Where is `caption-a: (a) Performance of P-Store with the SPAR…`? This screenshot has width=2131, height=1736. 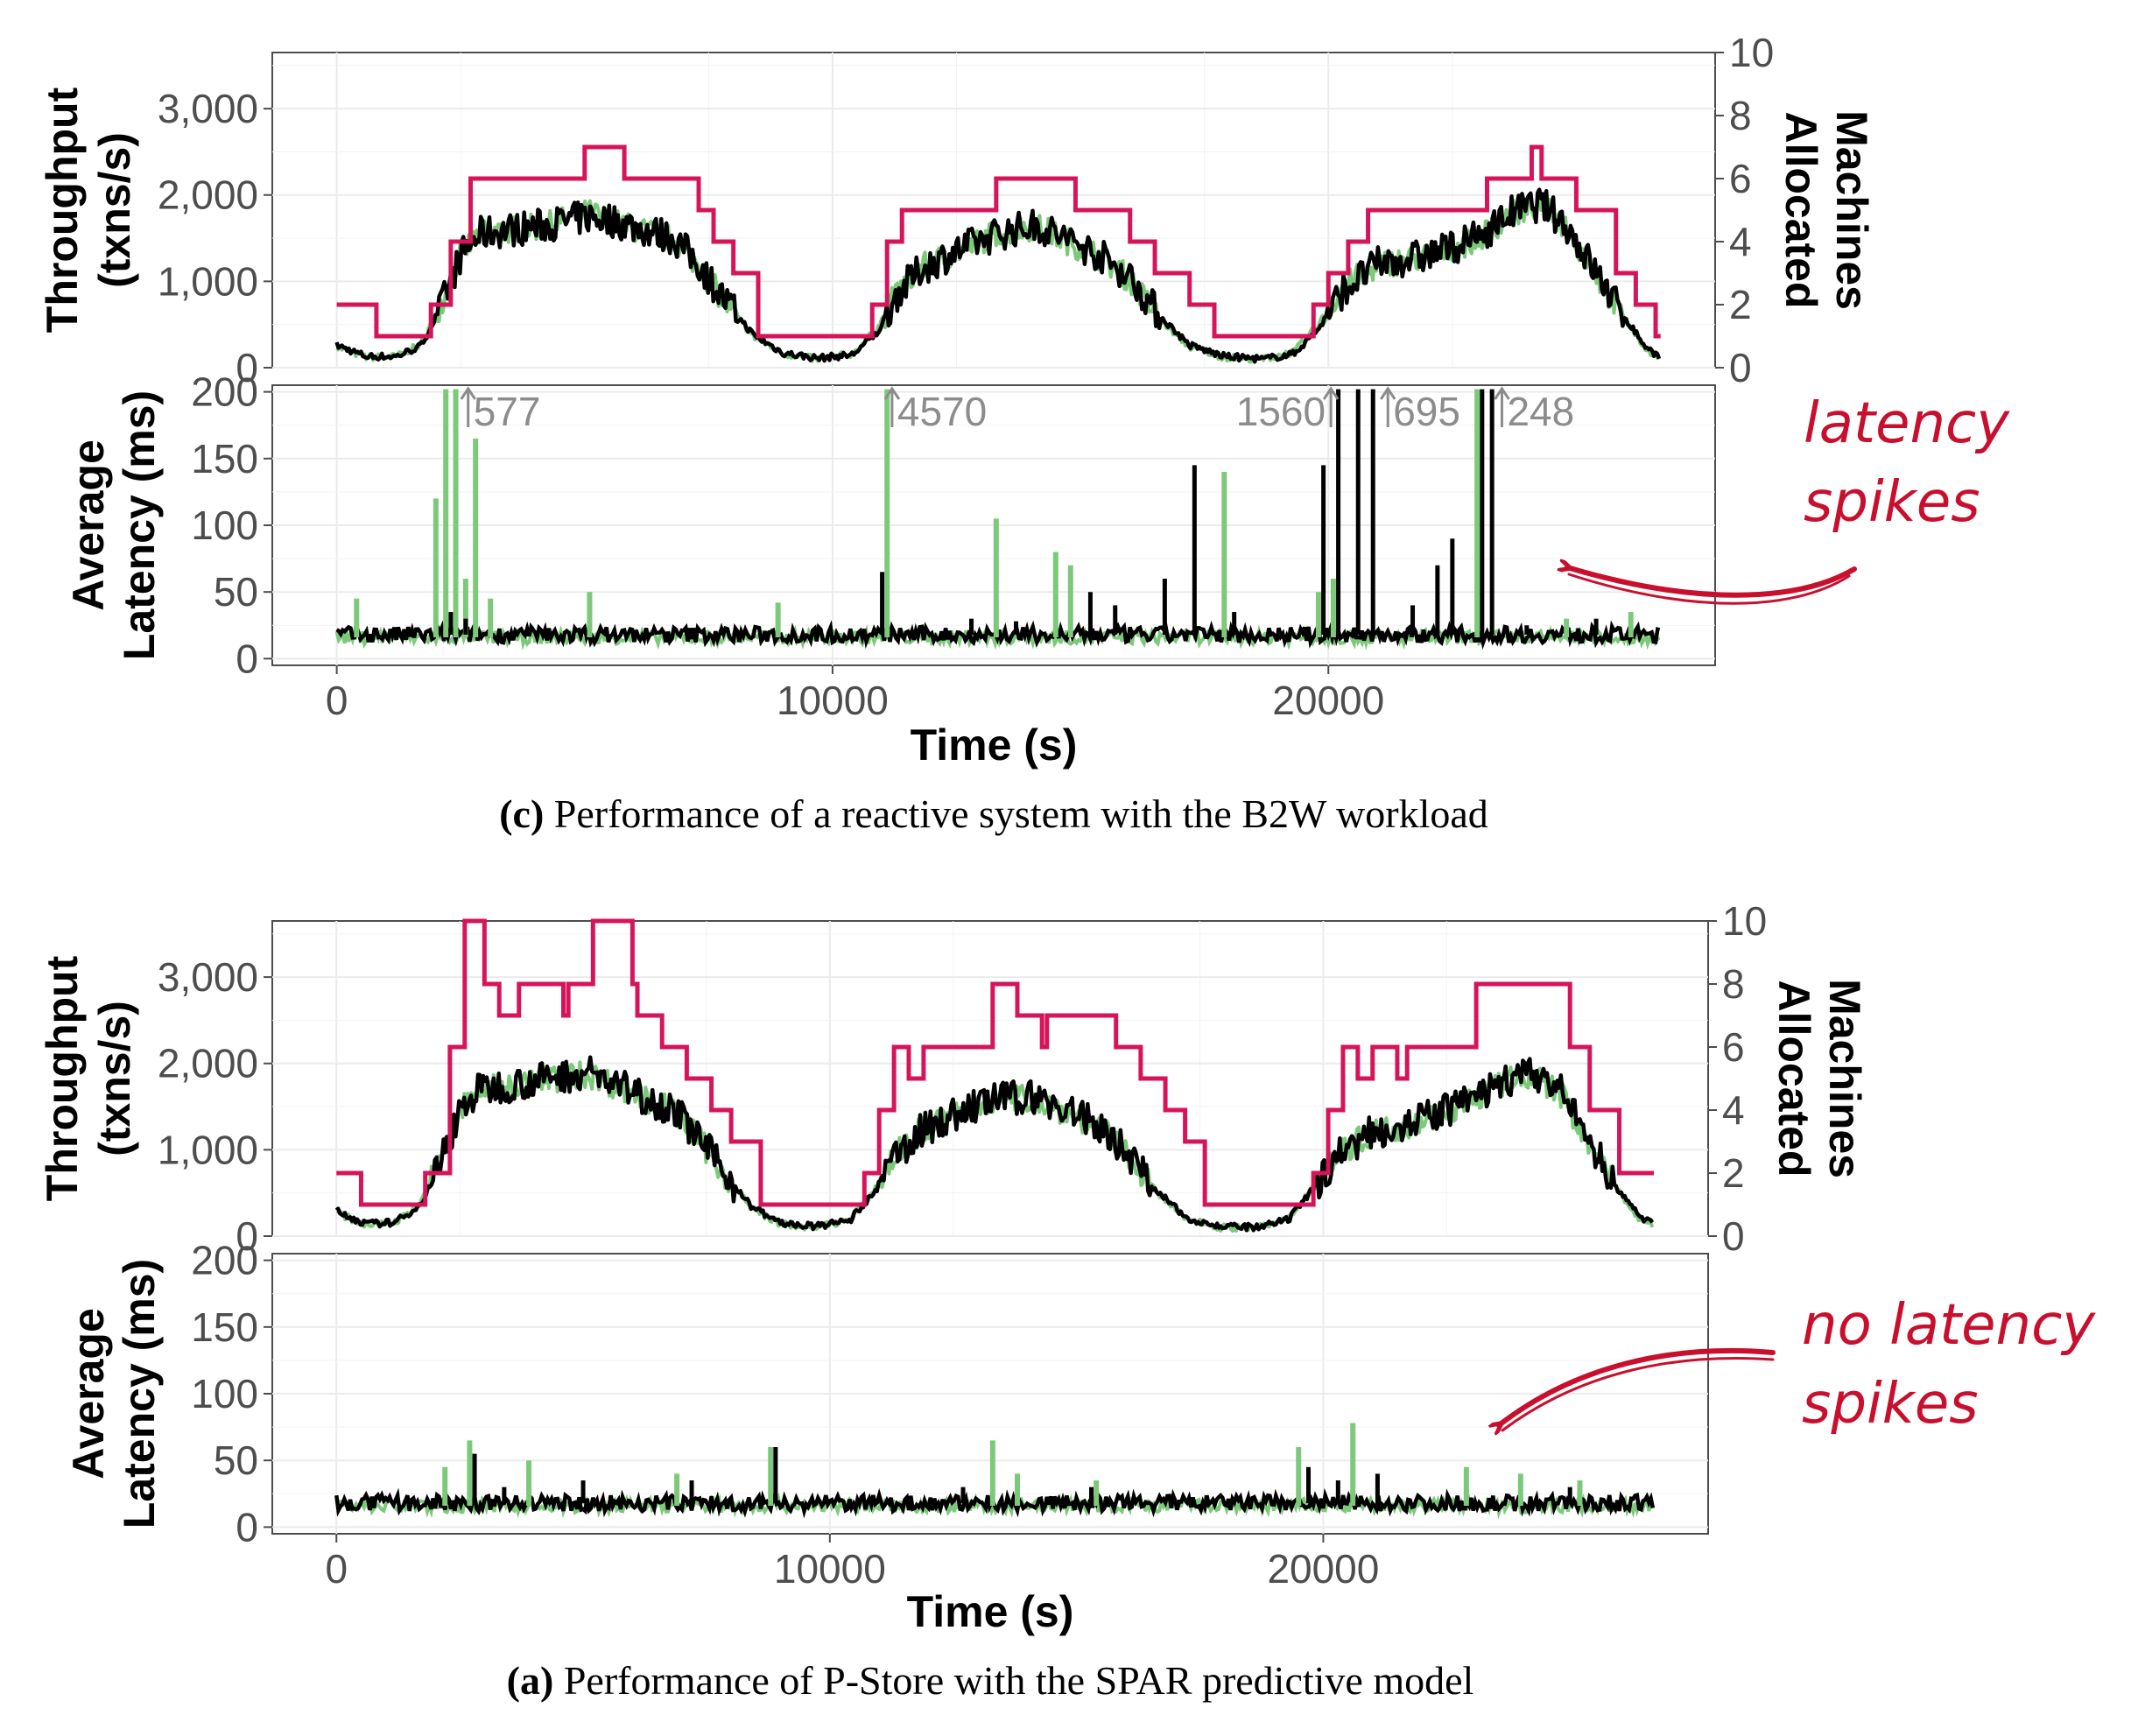
caption-a: (a) Performance of P-Store with the SPAR… is located at coordinates (990, 1680).